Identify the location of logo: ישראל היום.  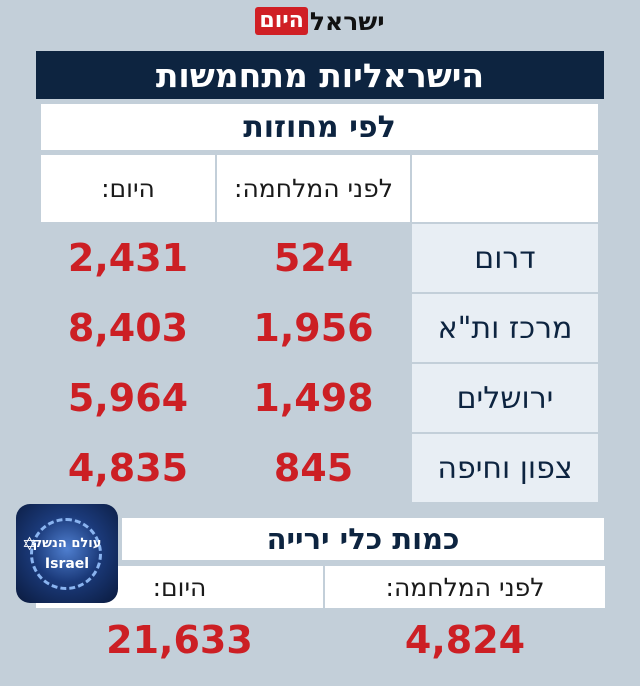
(320, 21).